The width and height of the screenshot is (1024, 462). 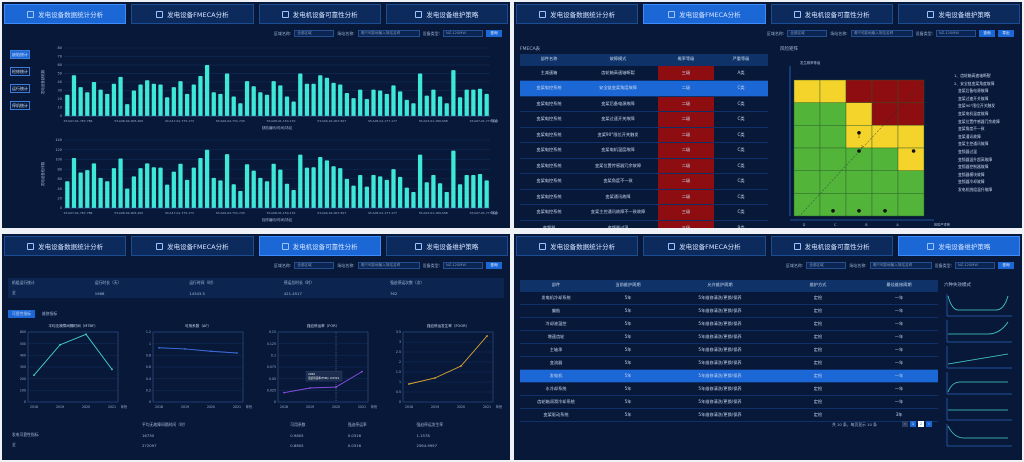 I want to click on x-tick-label: ST-A07-01-787-786, so click(x=78, y=213).